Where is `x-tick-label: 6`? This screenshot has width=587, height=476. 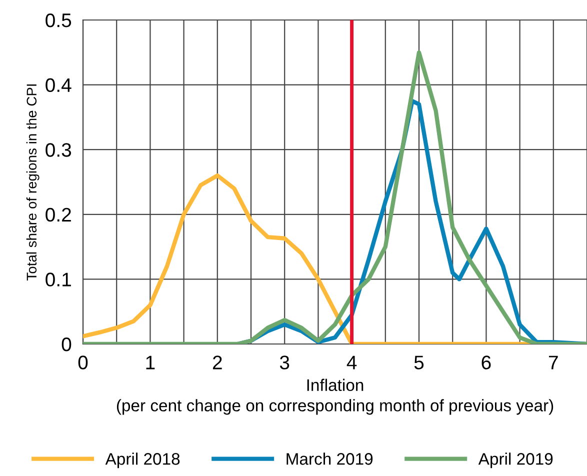
x-tick-label: 6 is located at coordinates (486, 363).